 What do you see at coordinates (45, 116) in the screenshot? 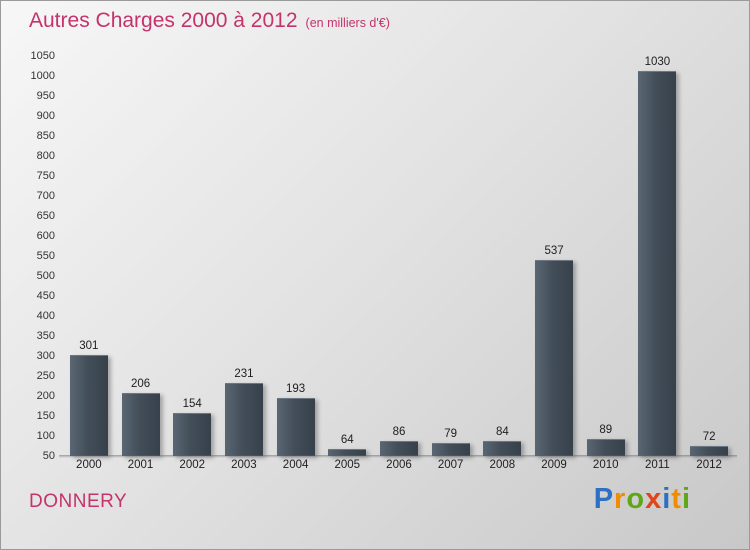
I see `y-tick-label: 900` at bounding box center [45, 116].